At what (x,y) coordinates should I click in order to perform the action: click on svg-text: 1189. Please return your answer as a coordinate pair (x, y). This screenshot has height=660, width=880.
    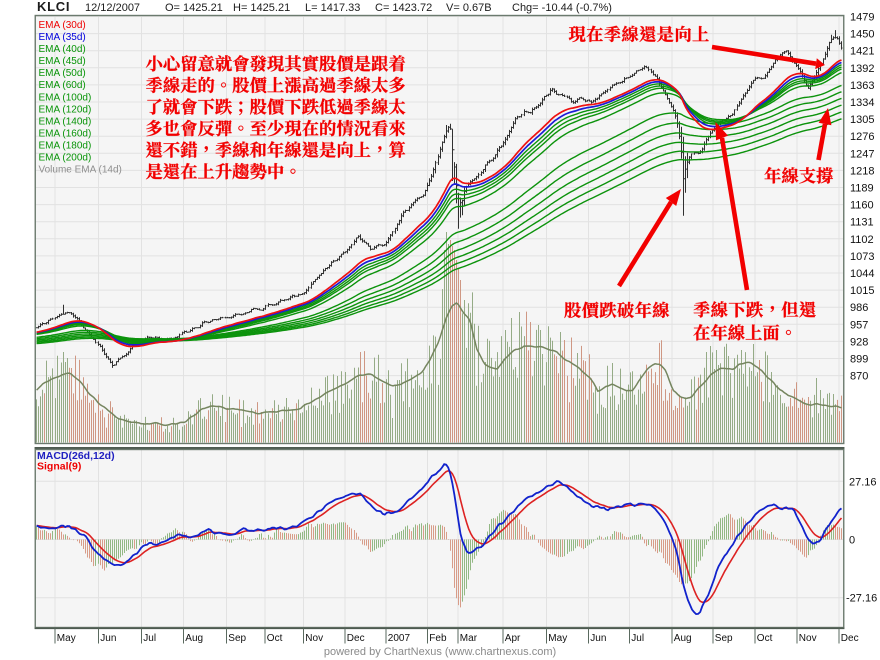
    Looking at the image, I should click on (862, 189).